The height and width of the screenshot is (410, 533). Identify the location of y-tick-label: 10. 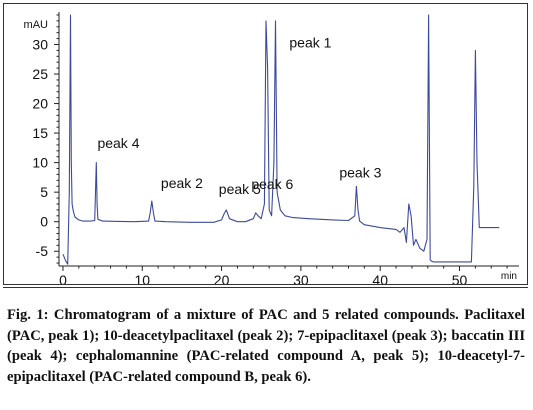
(40, 163).